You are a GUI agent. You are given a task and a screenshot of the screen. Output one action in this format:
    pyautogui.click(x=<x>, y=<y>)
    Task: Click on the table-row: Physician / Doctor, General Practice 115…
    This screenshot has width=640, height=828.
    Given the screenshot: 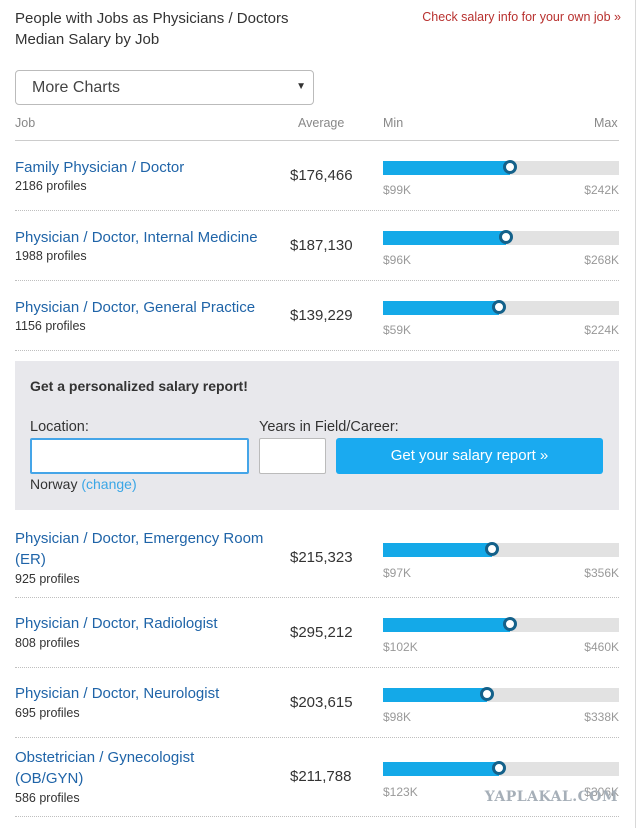 What is the action you would take?
    pyautogui.click(x=317, y=316)
    